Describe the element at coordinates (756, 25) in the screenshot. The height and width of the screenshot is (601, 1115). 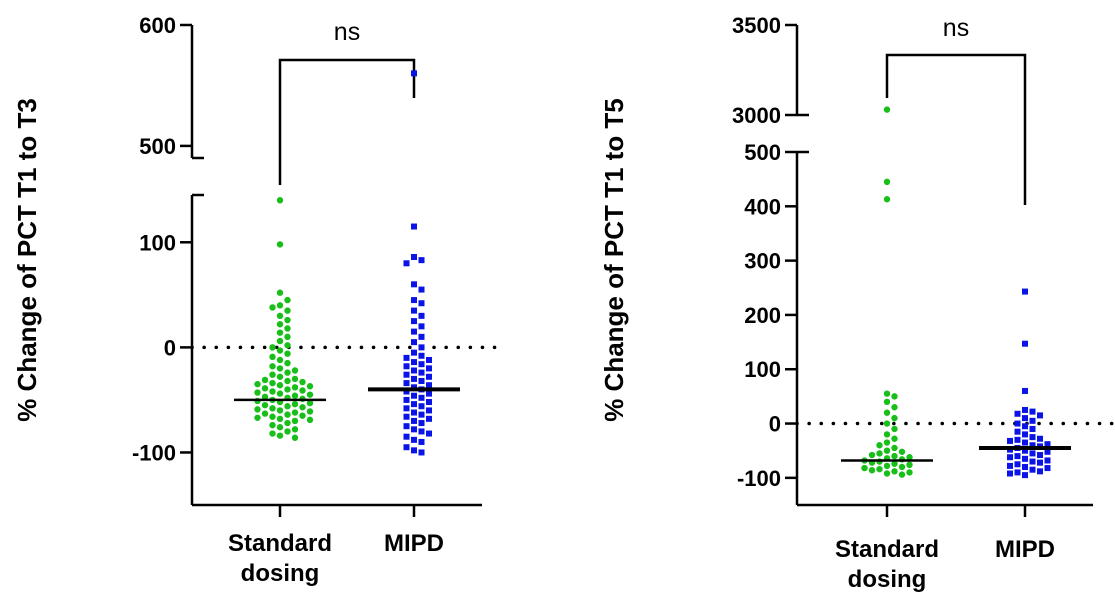
I see `y-tick-label: 3500` at that location.